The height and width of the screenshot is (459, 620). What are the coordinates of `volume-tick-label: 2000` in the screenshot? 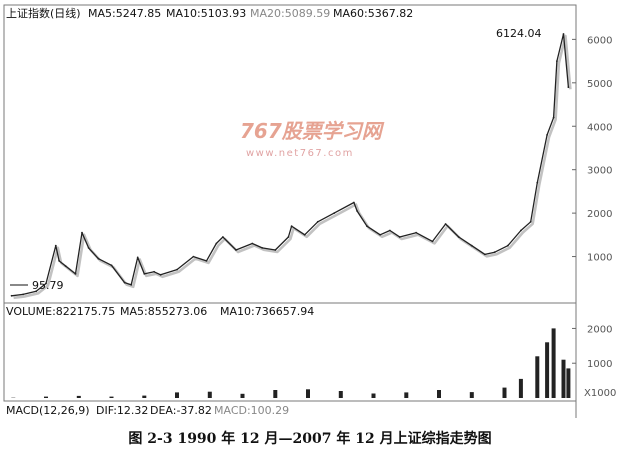 It's located at (599, 329).